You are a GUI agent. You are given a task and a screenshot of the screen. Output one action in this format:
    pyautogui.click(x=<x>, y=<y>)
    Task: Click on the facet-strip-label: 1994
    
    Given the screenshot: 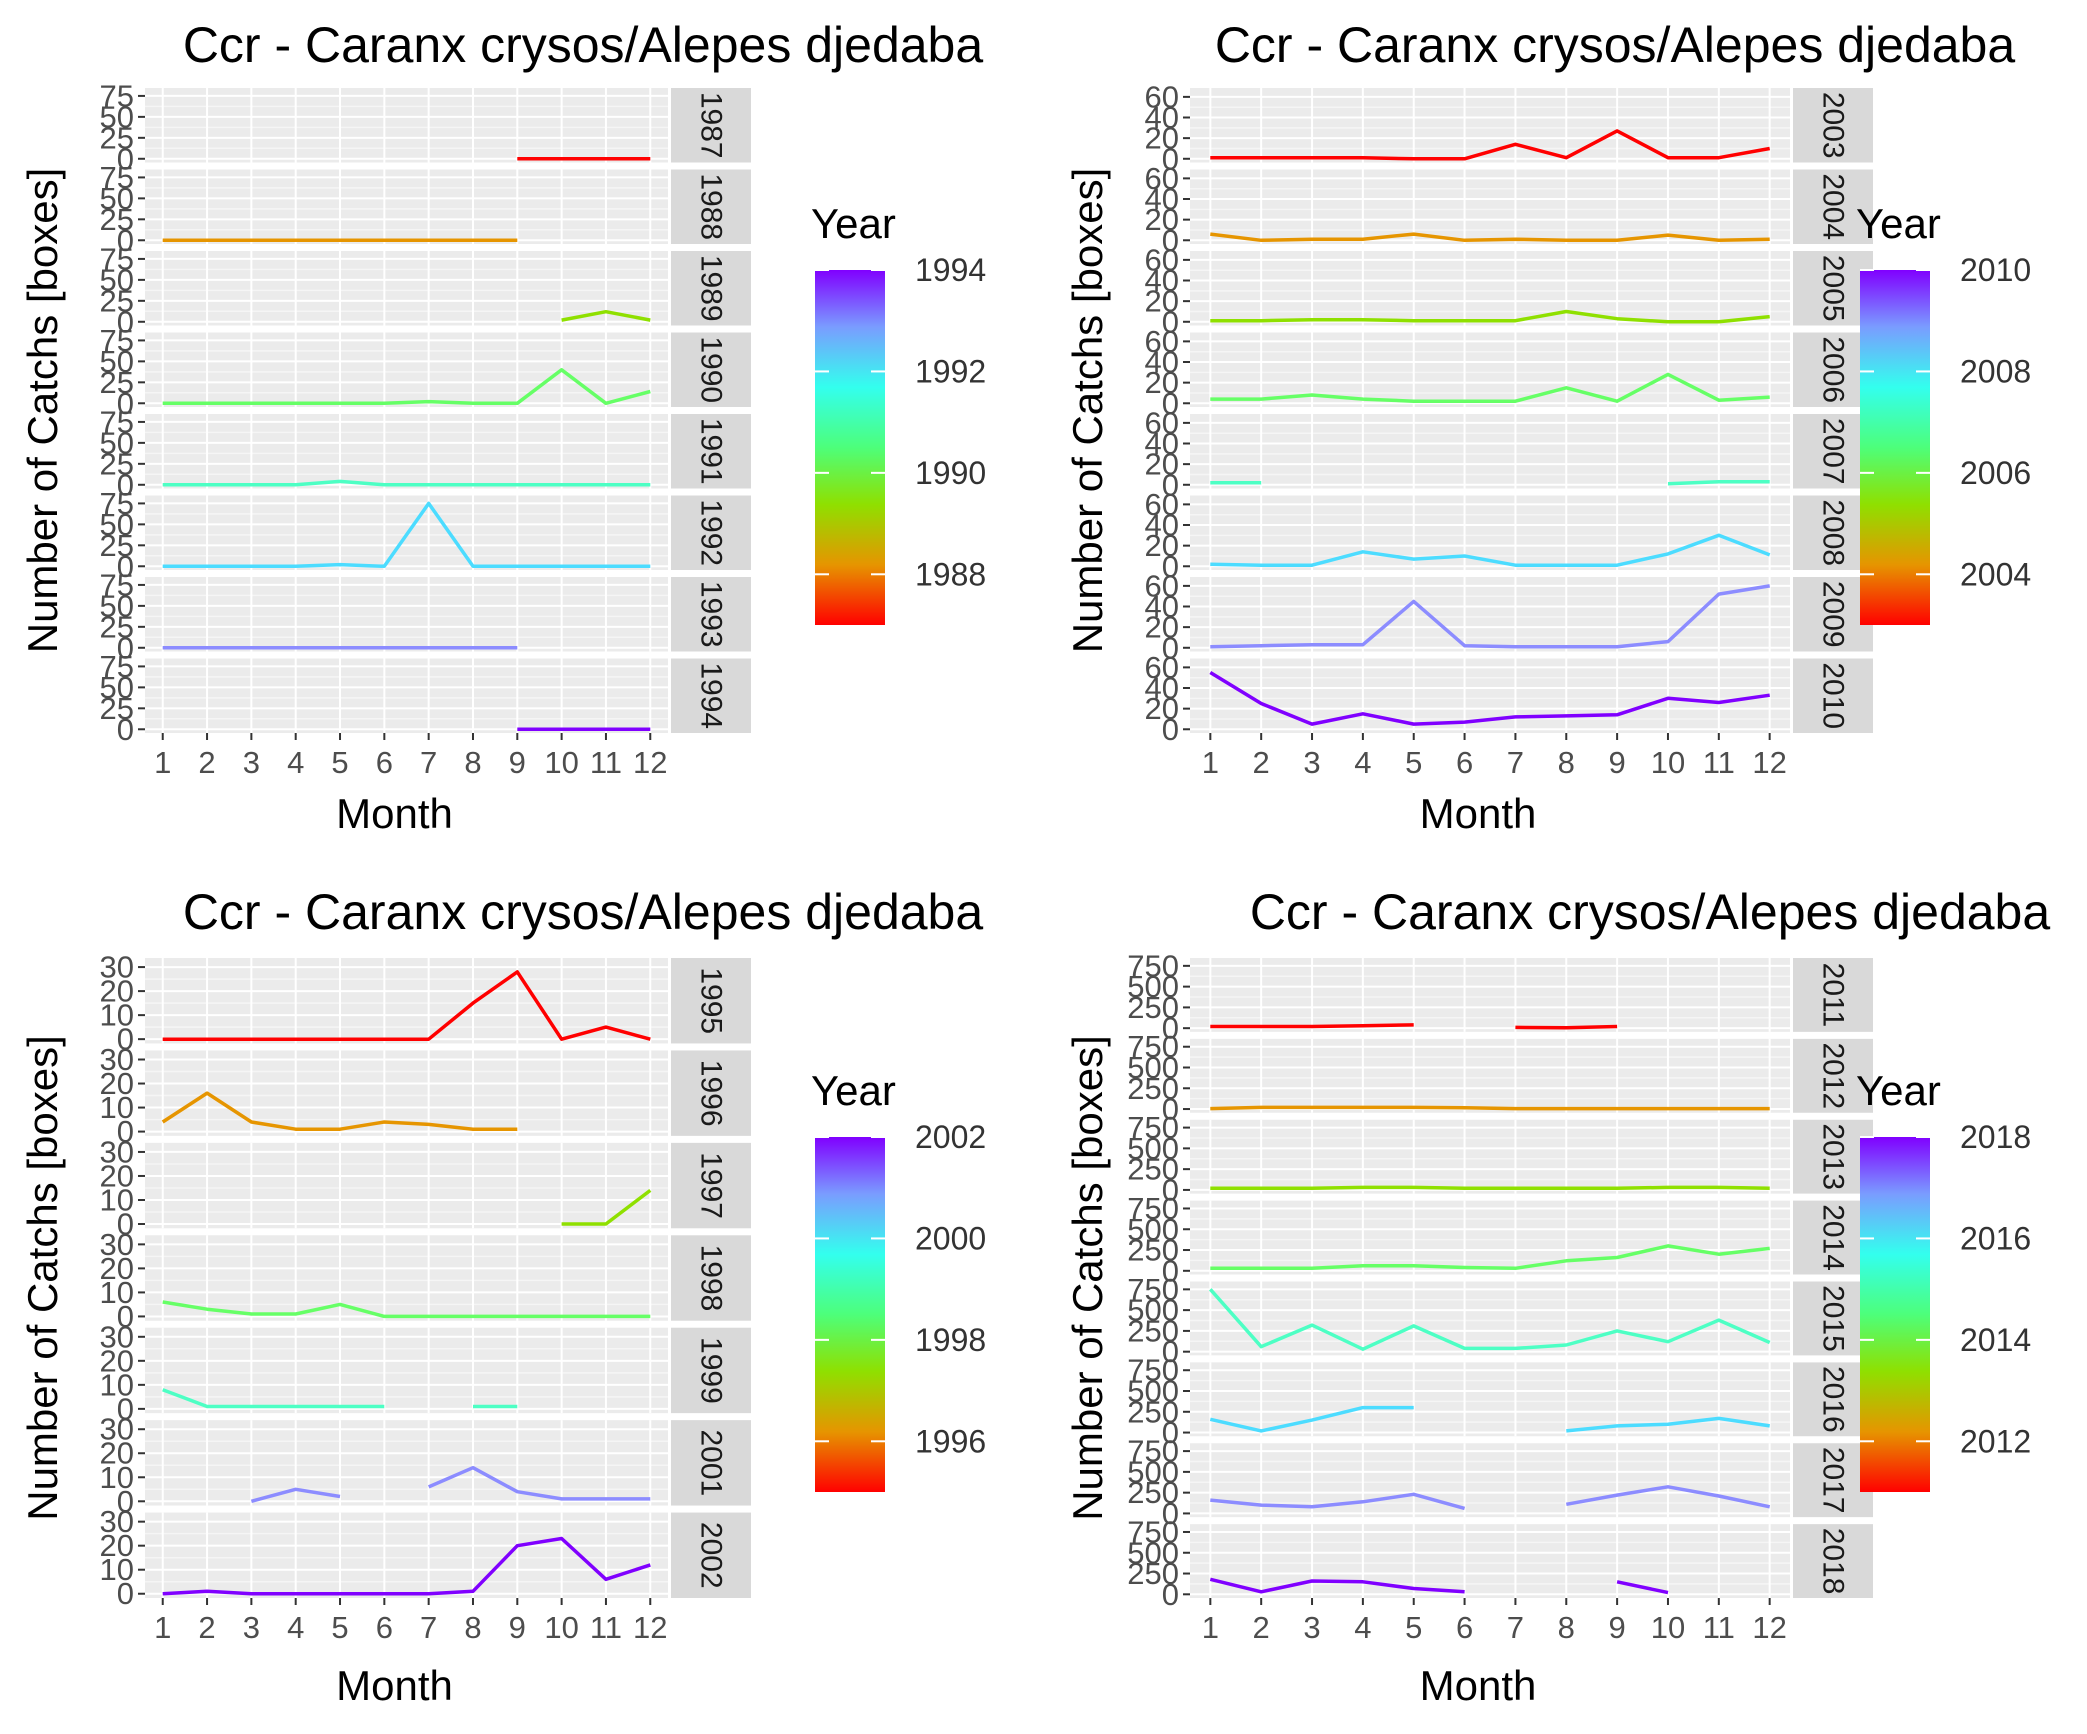 What is the action you would take?
    pyautogui.click(x=711, y=695)
    